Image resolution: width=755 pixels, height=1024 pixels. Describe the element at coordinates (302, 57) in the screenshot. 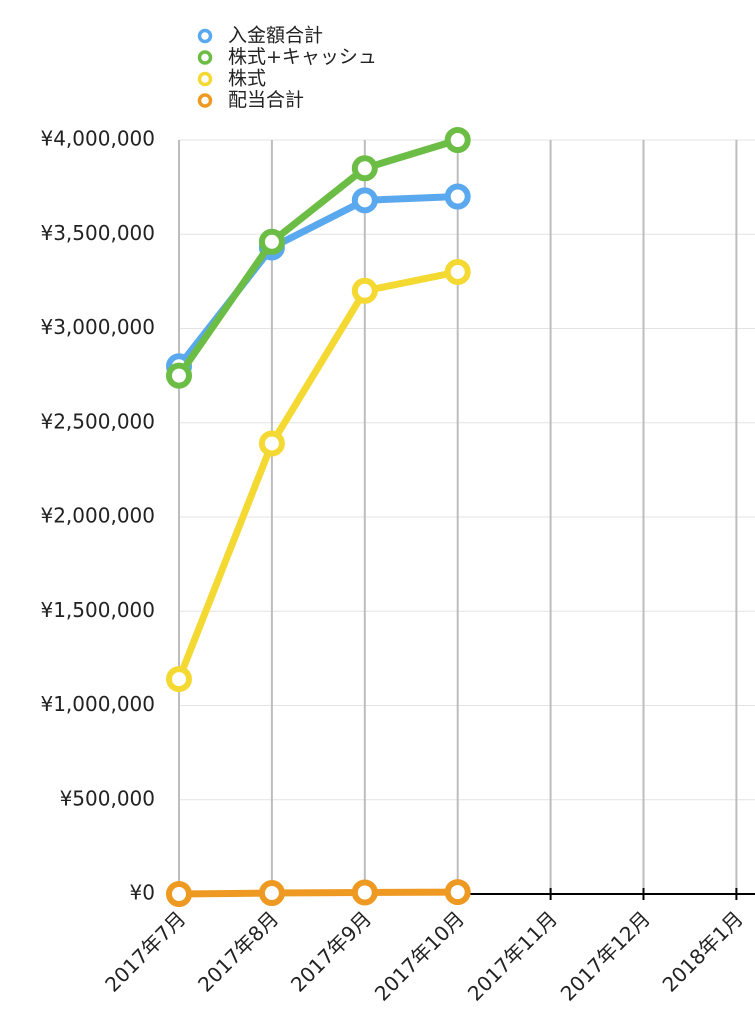

I see `legend-label: 株式+キャッシュ` at that location.